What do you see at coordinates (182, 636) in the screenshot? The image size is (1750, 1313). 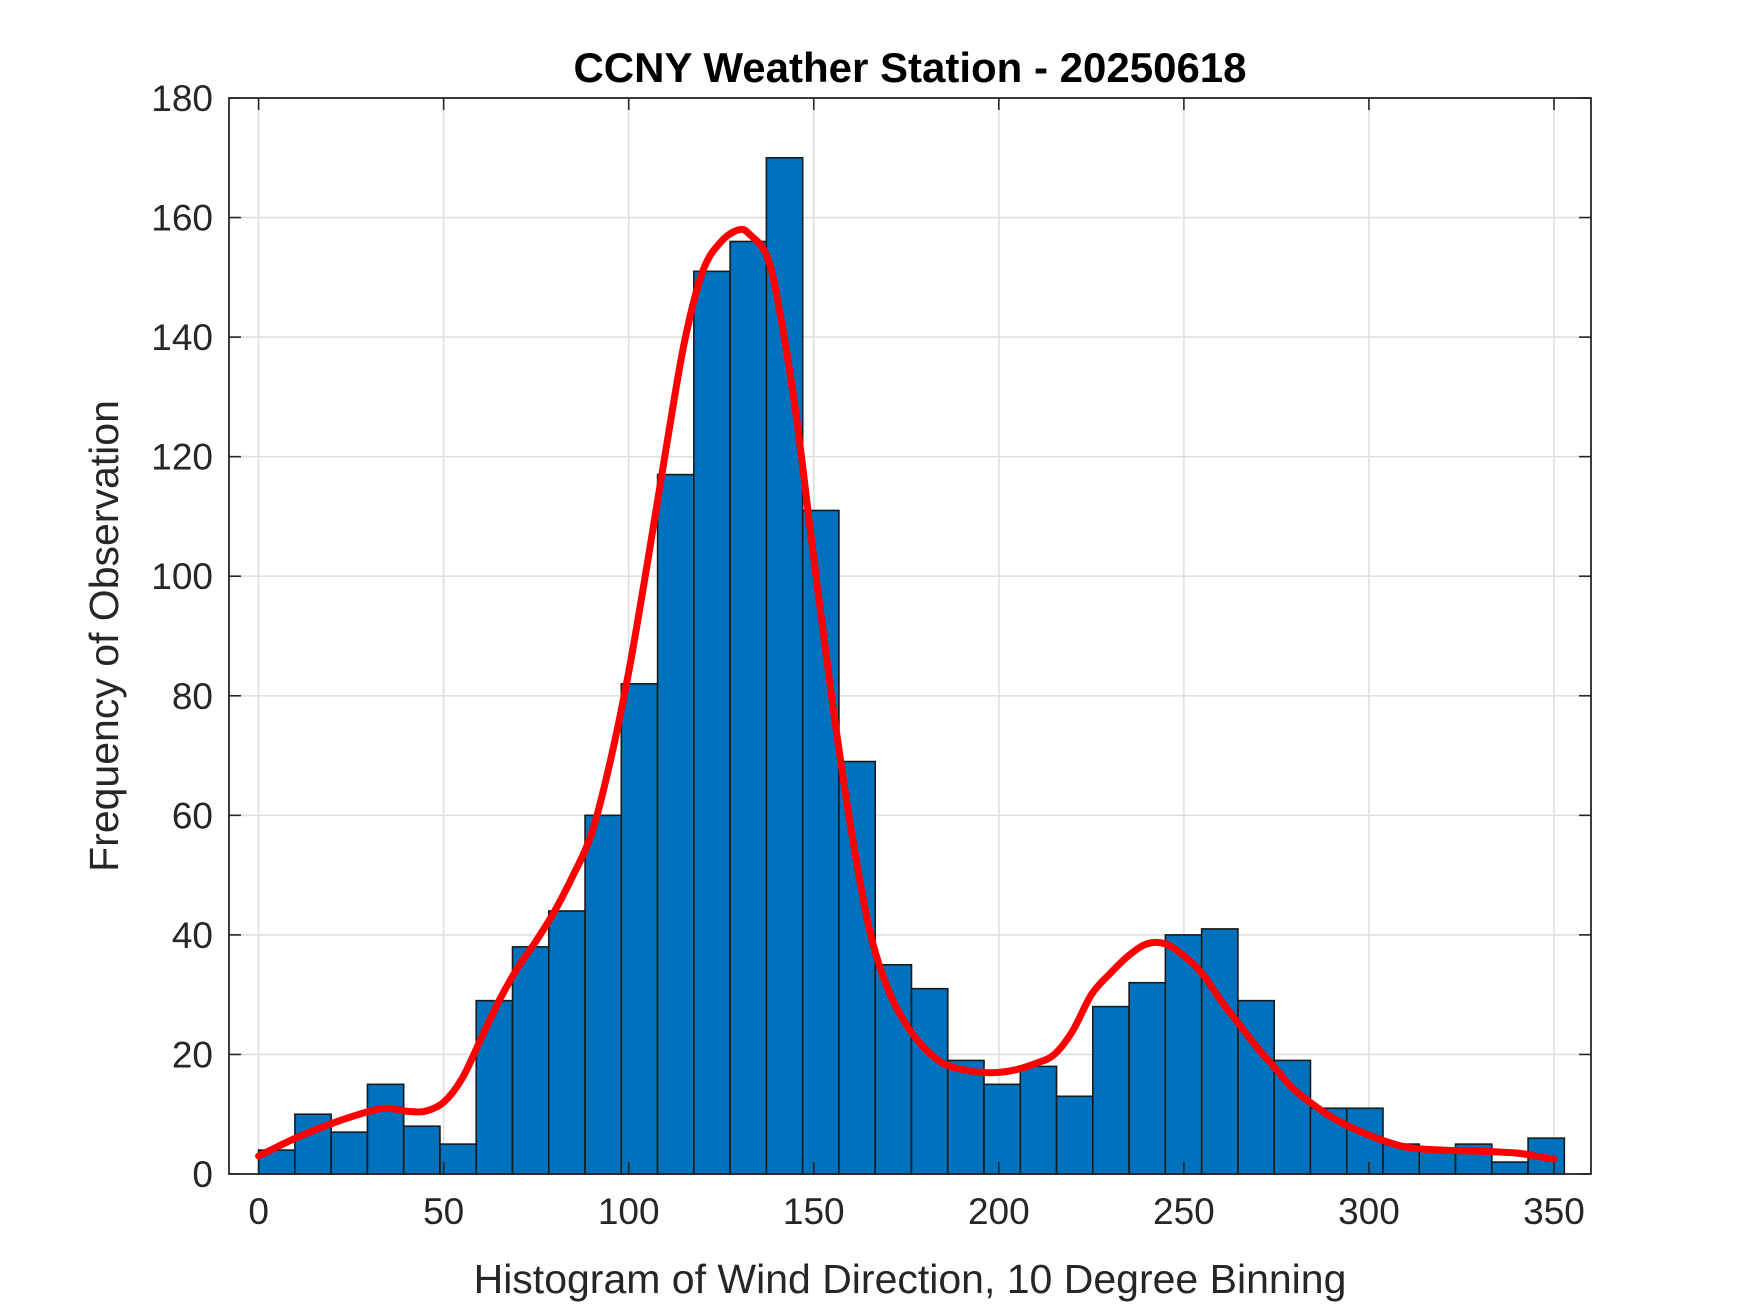 I see `y-tick-labels: 0 20 40 60 80 100 120 140 160 180` at bounding box center [182, 636].